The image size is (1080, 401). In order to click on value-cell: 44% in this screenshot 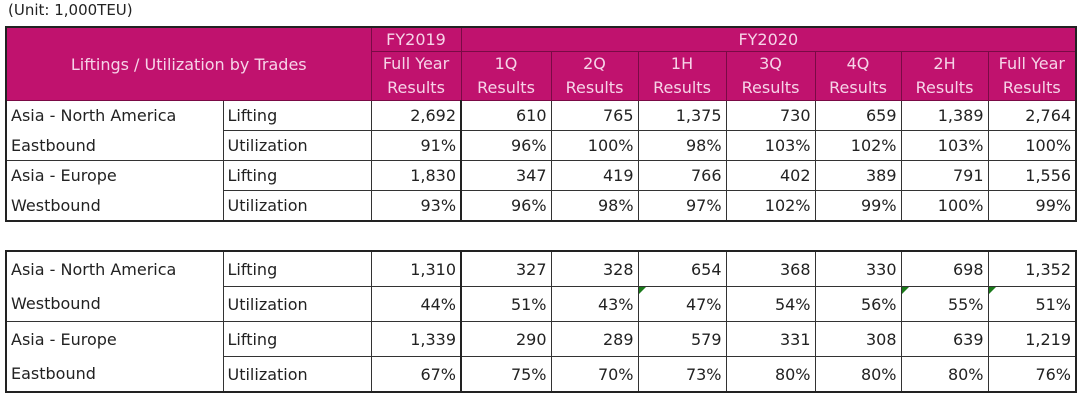, I will do `click(416, 304)`.